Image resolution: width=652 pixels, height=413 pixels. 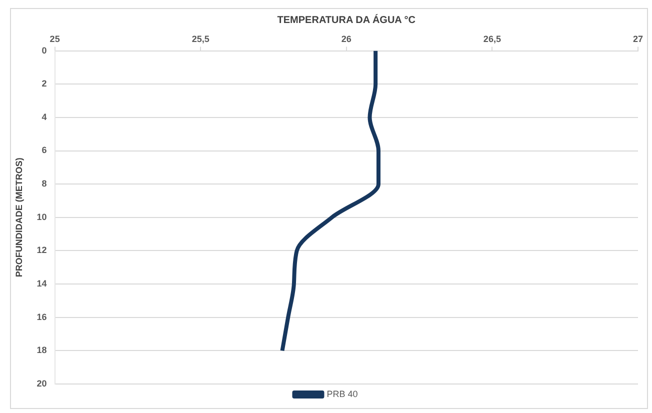 I want to click on x-tick-label: 25,5, so click(x=201, y=39).